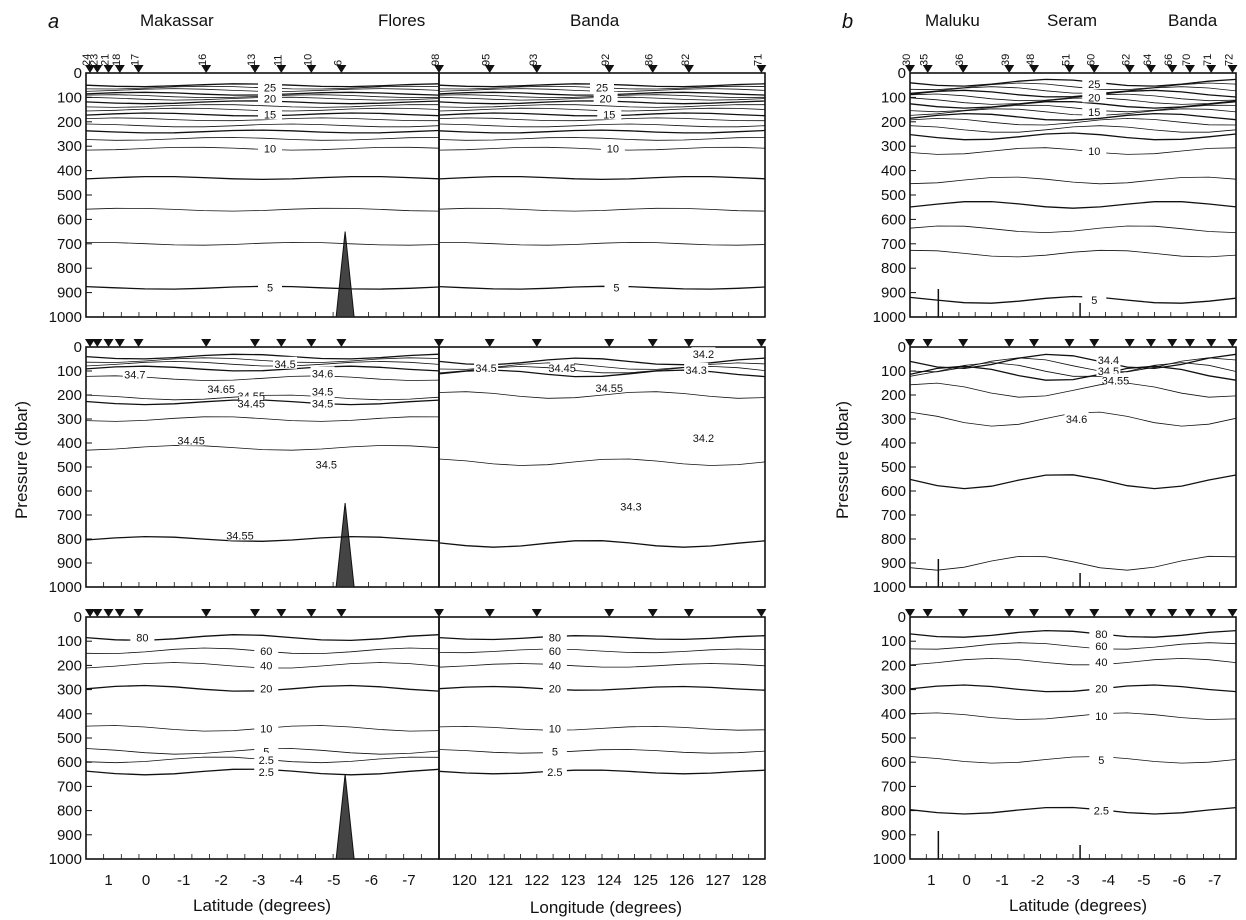  What do you see at coordinates (262, 905) in the screenshot?
I see `x-axis-label-latitude-a: Latitude (degrees)` at bounding box center [262, 905].